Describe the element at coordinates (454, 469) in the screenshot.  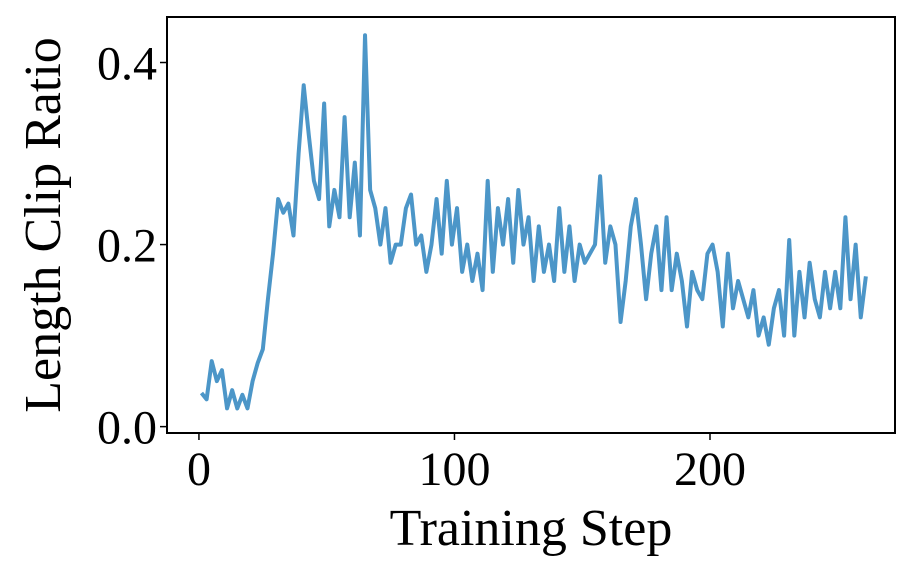
I see `x-tick-label: 100` at that location.